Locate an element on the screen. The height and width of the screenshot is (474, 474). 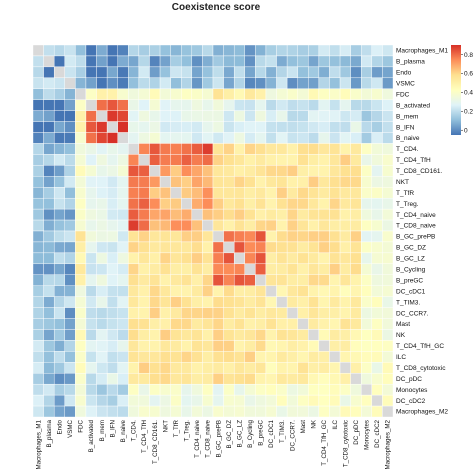
row-label: Mast is located at coordinates (403, 324).